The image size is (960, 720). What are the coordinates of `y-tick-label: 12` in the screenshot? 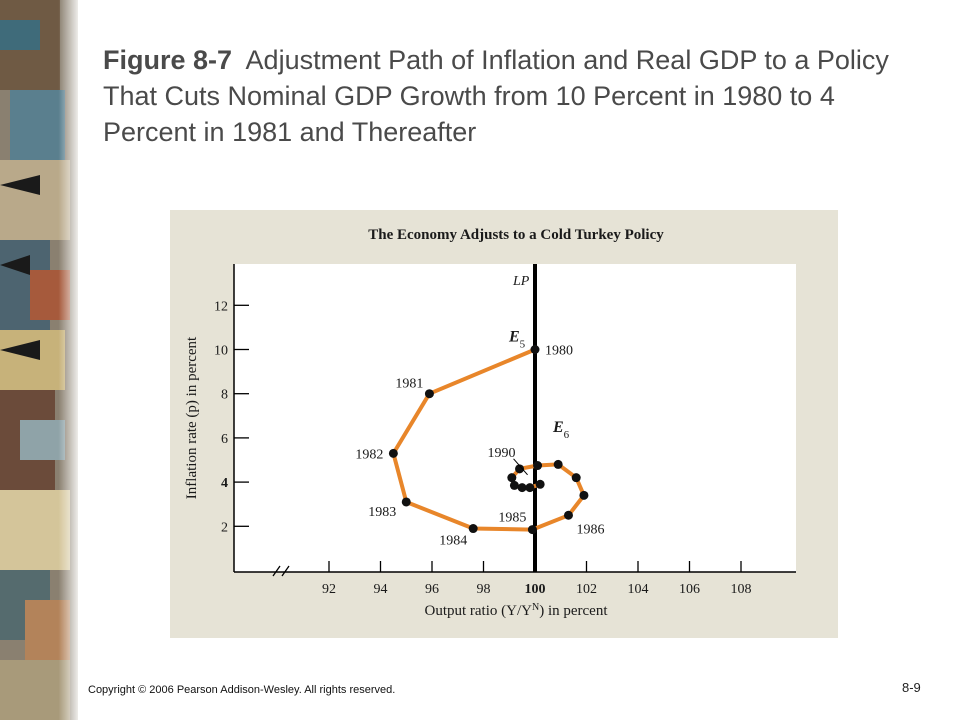 It's located at (221, 306).